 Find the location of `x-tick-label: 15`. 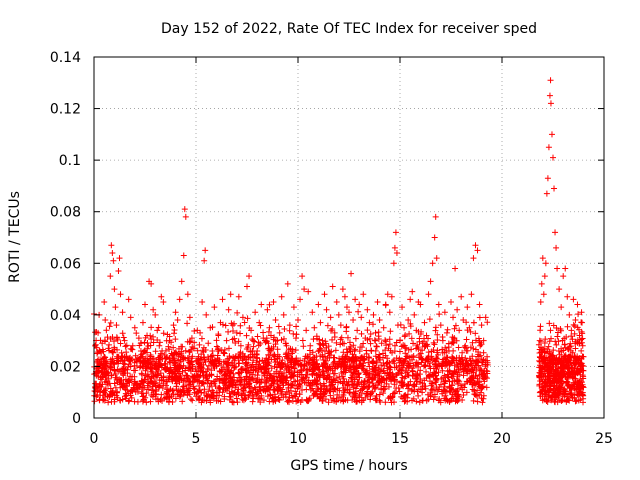

x-tick-label: 15 is located at coordinates (400, 439).